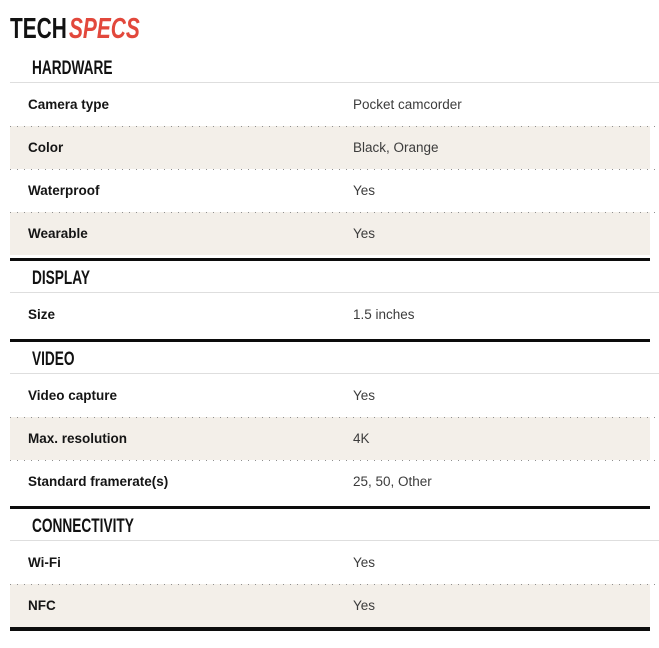 This screenshot has width=659, height=648. What do you see at coordinates (69, 104) in the screenshot?
I see `spec-label: Camera type` at bounding box center [69, 104].